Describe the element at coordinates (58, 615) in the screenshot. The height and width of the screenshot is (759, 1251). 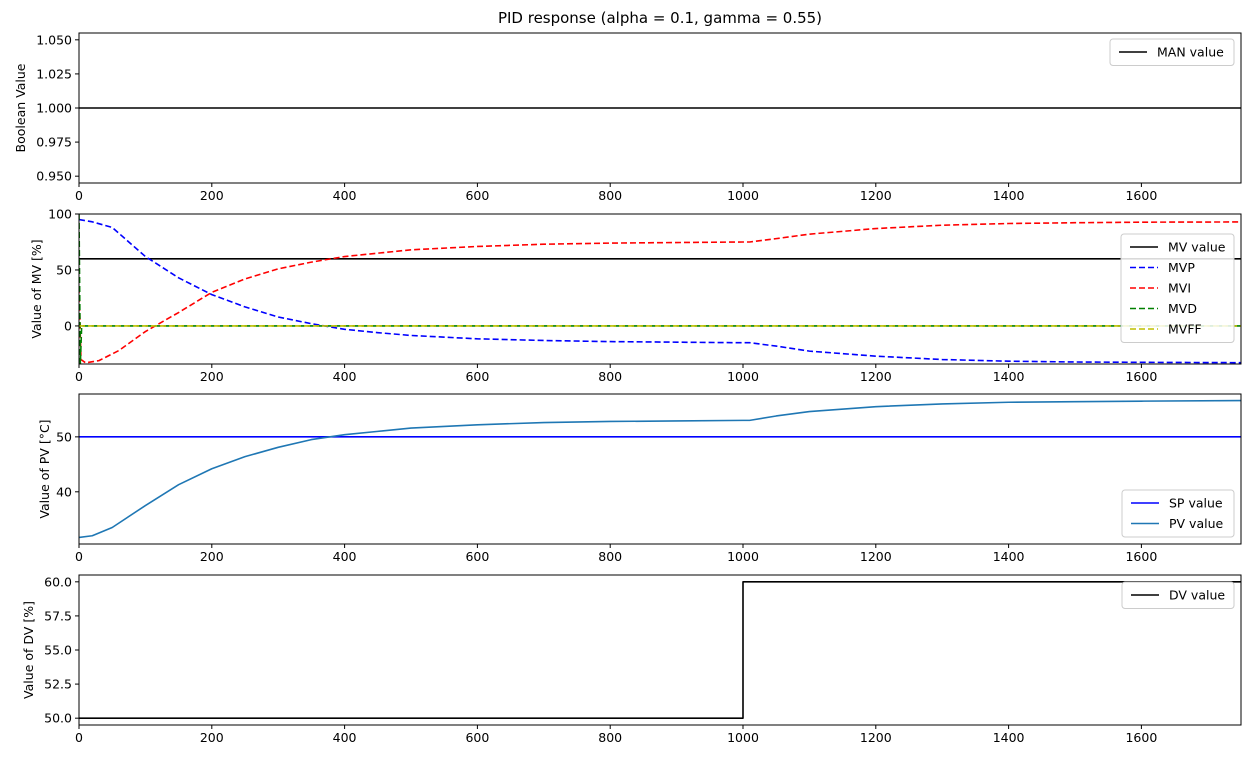
I see `y-tick-label: 57.5` at that location.